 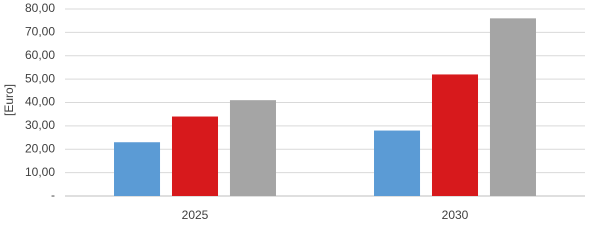 I want to click on y-tick-label: 40,00, so click(x=40, y=102).